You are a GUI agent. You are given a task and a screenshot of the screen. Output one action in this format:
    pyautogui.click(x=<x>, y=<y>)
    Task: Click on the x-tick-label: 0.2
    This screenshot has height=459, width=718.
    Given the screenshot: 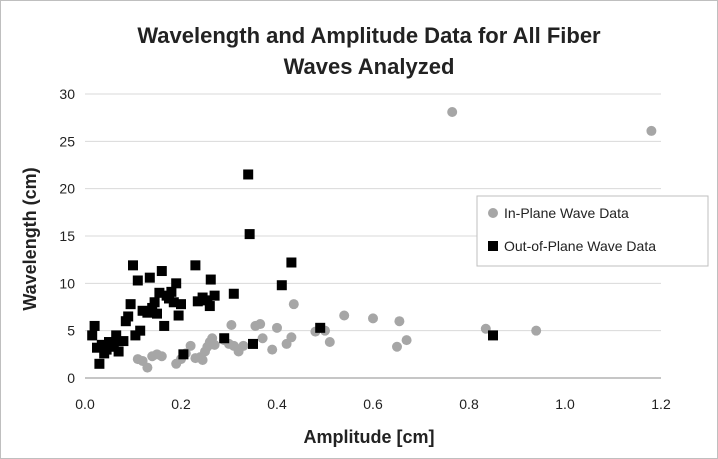 What is the action you would take?
    pyautogui.click(x=181, y=404)
    